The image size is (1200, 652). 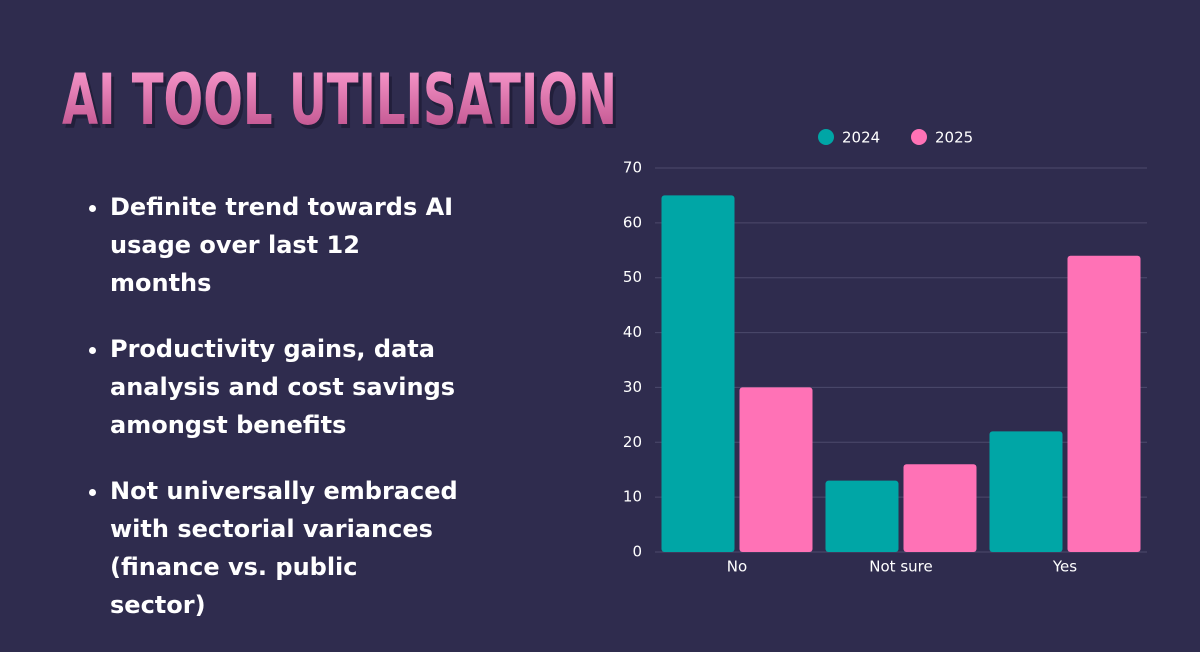 I want to click on title-shadow: AI TOOL UTILISATION, so click(x=342, y=102).